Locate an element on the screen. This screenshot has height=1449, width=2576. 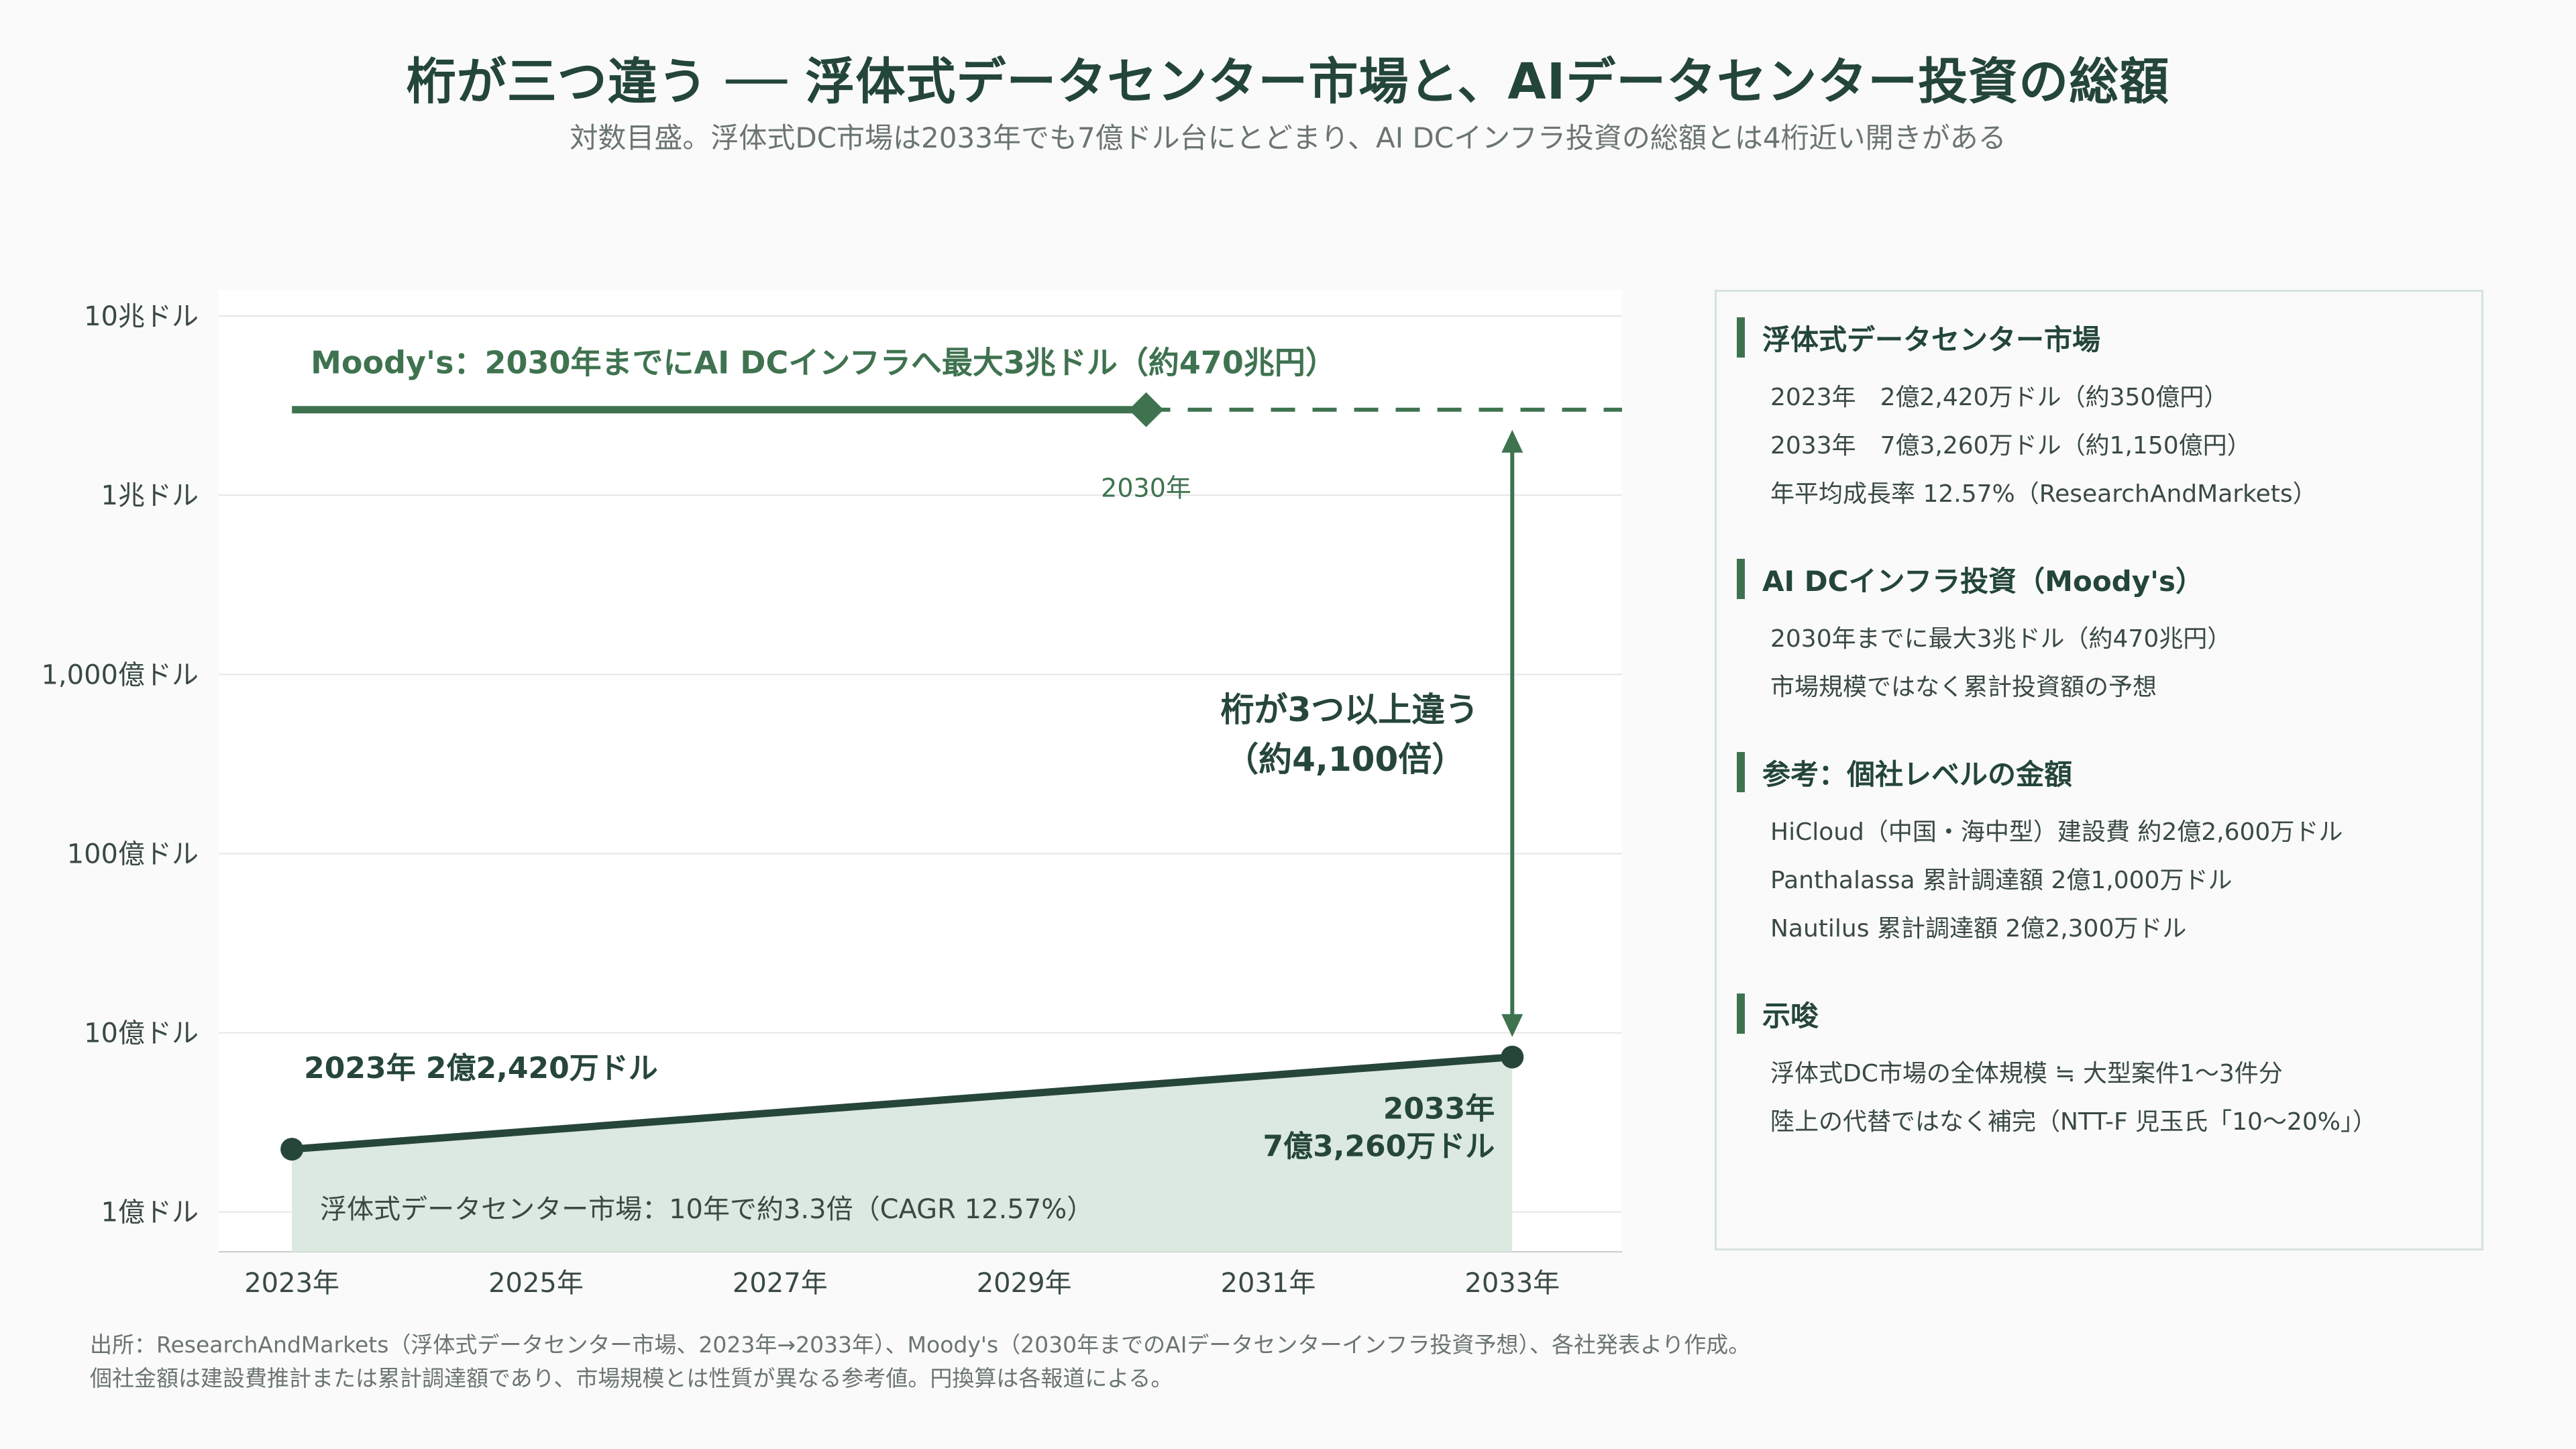
section-title: 示唆 is located at coordinates (1790, 1015).